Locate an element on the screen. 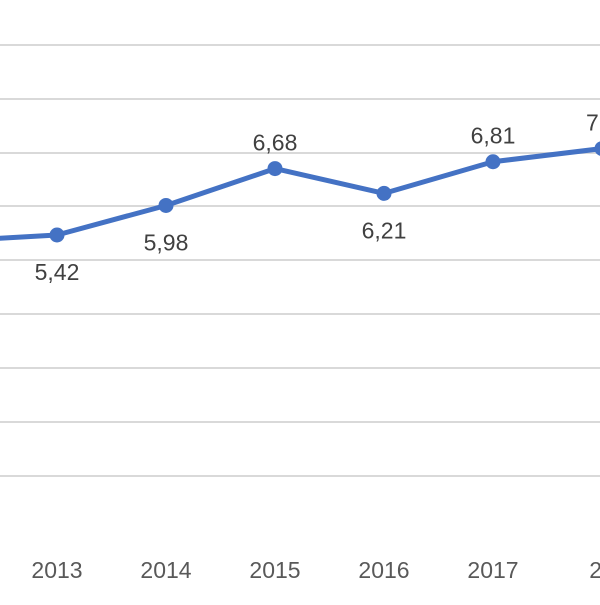 Image resolution: width=600 pixels, height=605 pixels. data-label: 7,0 is located at coordinates (593, 123).